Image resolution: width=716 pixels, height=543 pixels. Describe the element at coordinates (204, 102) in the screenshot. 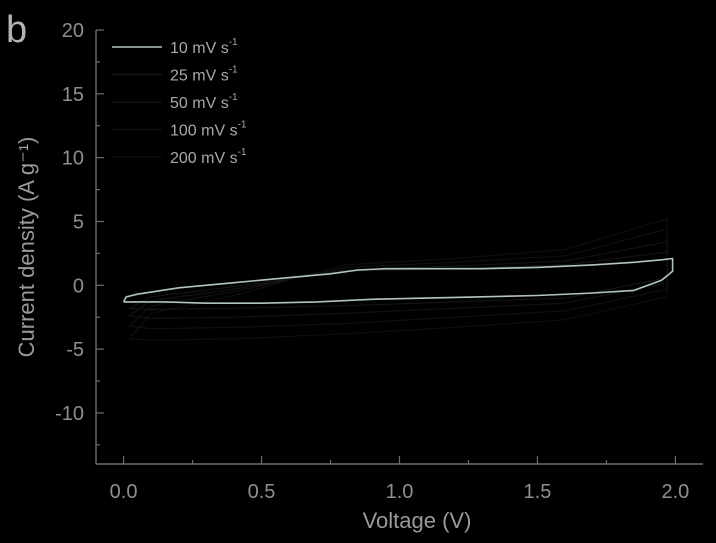

I see `legend-entry-2: 50 mV s-1` at that location.